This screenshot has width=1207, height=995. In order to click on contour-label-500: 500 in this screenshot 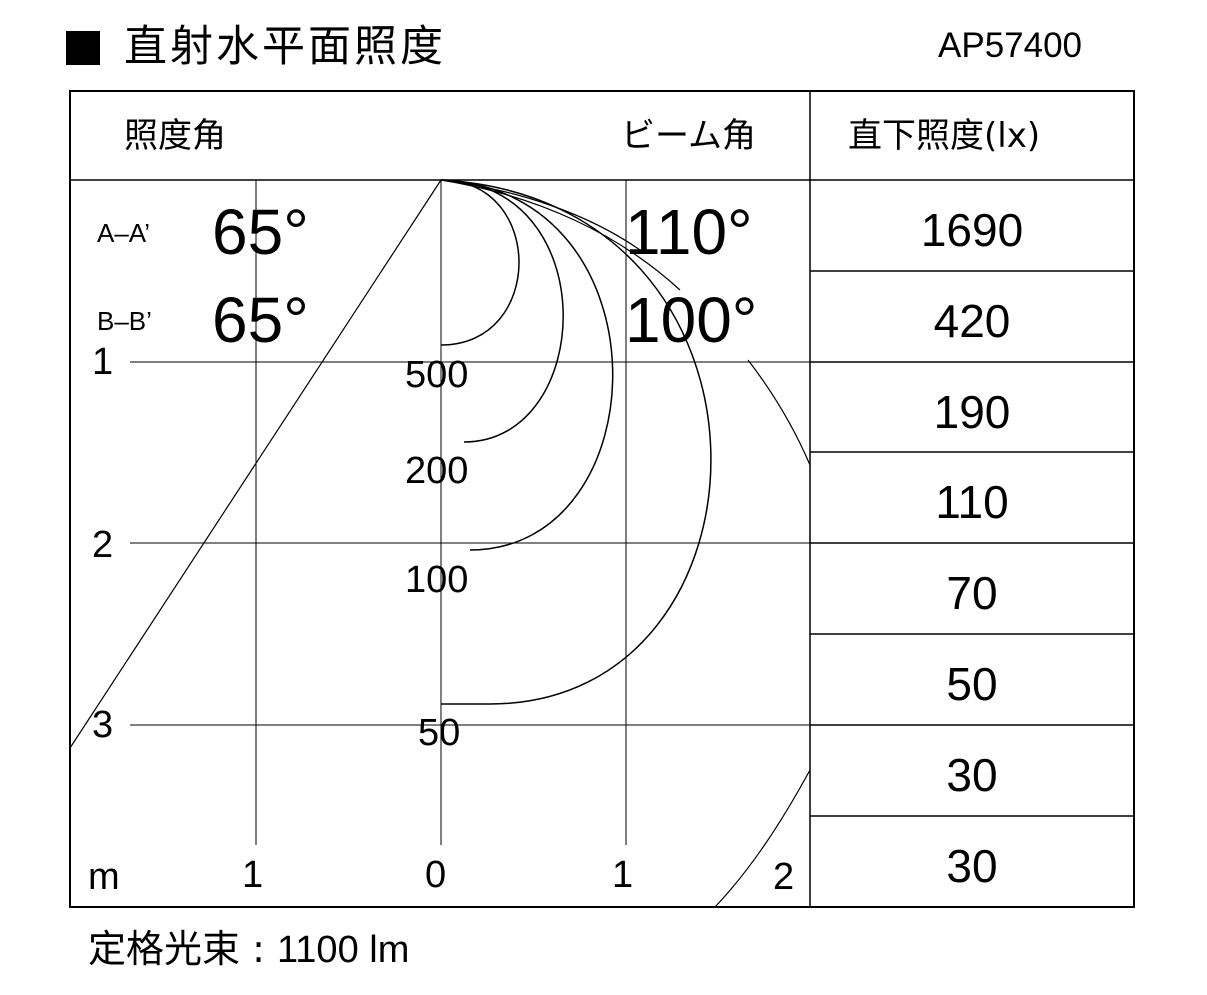, I will do `click(437, 375)`.